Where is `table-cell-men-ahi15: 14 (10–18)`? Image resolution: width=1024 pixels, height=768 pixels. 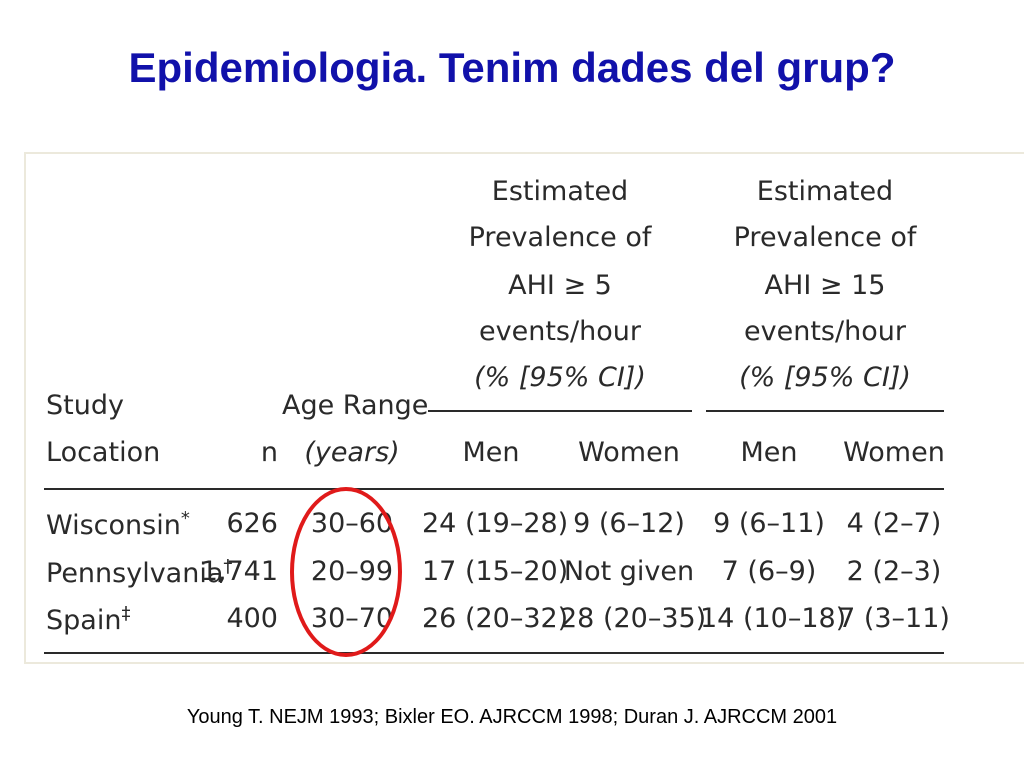
table-cell-men-ahi15: 14 (10–18) is located at coordinates (773, 618).